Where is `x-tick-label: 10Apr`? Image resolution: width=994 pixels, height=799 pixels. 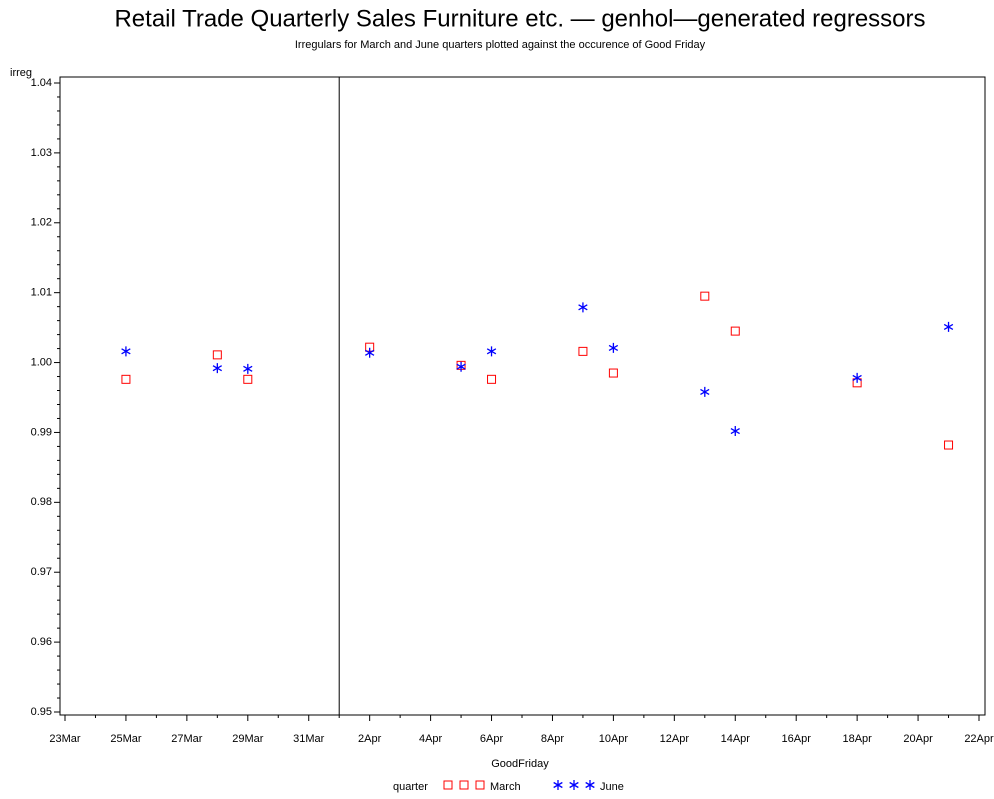 x-tick-label: 10Apr is located at coordinates (614, 739).